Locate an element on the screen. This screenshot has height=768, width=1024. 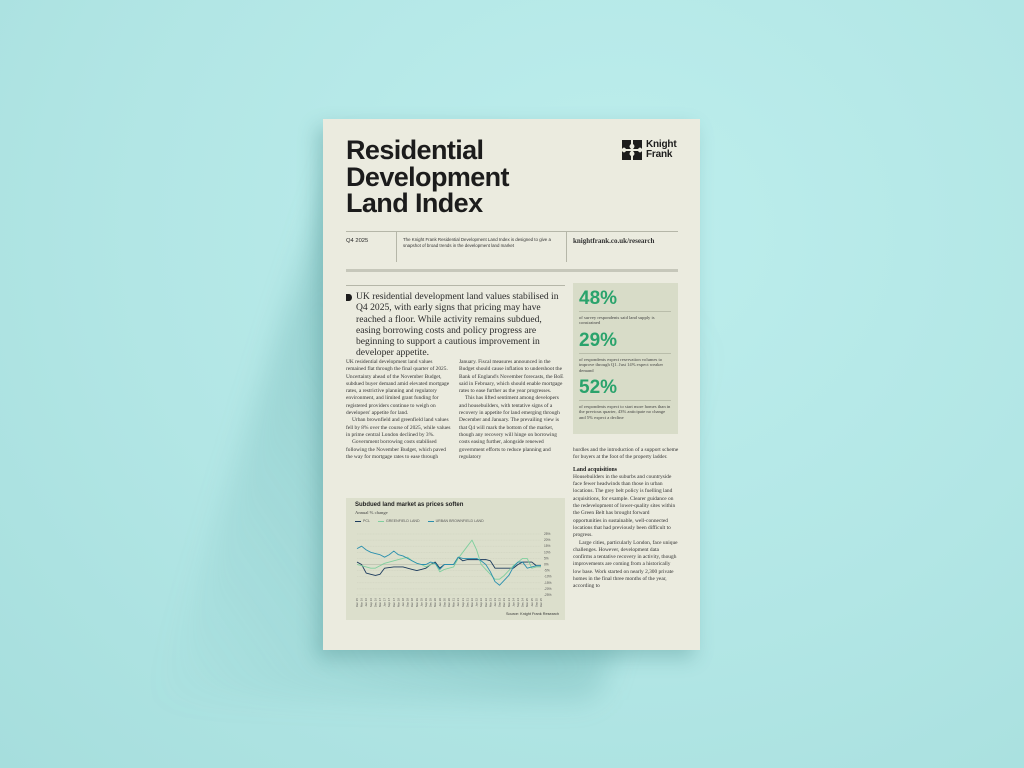
x-tick-label: Dec 18 is located at coordinates (412, 603).